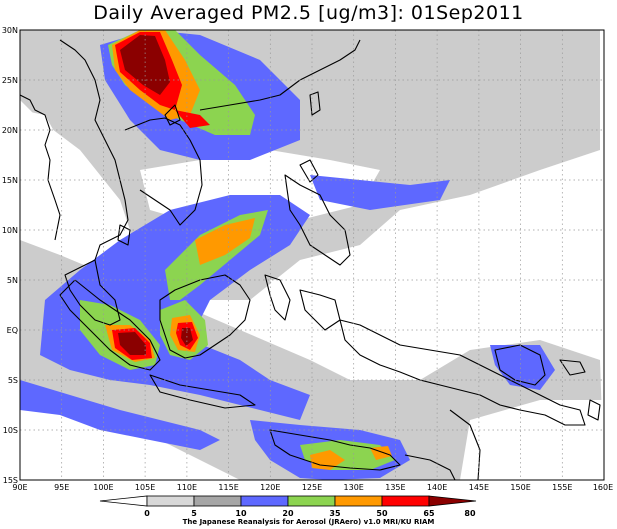 The height and width of the screenshot is (529, 617). I want to click on map-title: Daily Averaged PM2.5 [ug/m3]: 01Sep2011, so click(308, 13).